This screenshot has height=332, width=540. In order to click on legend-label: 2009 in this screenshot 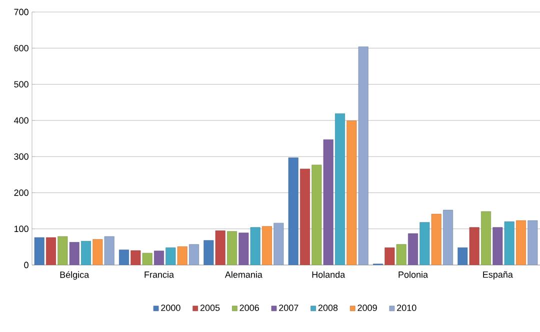, I will do `click(367, 307)`.